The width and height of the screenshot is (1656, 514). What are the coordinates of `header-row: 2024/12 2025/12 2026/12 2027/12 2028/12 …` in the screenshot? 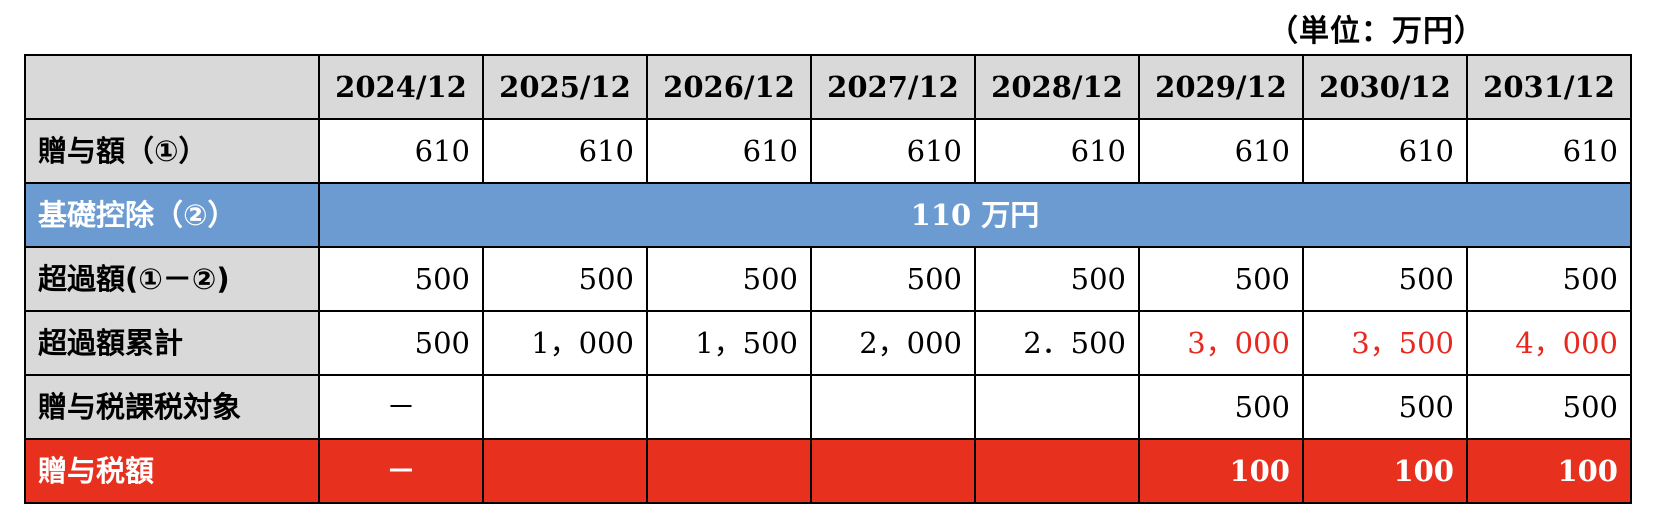 It's located at (828, 87).